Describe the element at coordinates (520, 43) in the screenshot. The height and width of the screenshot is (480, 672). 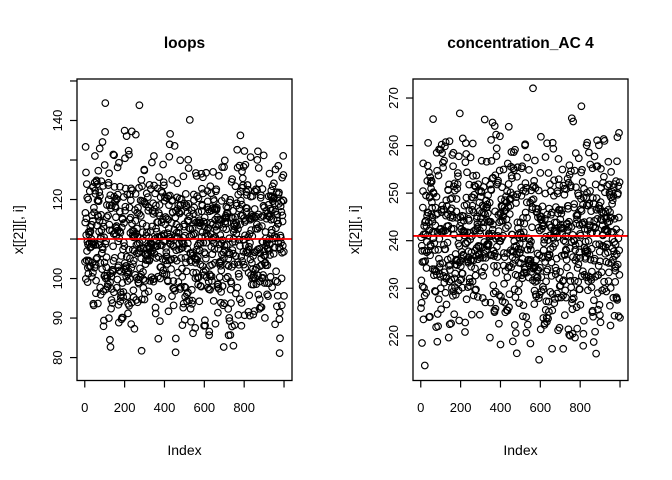
I see `plot-title: concentration_AC 4` at that location.